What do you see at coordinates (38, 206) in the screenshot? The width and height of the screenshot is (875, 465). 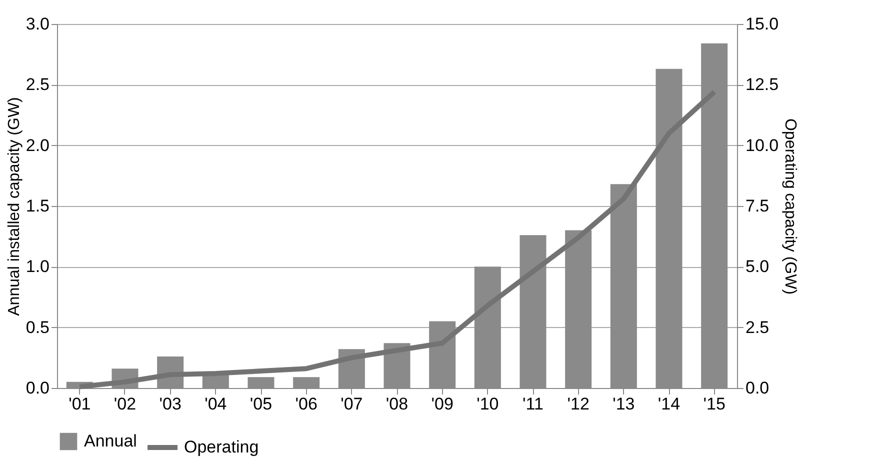 I see `y-tick-label: 1.5` at bounding box center [38, 206].